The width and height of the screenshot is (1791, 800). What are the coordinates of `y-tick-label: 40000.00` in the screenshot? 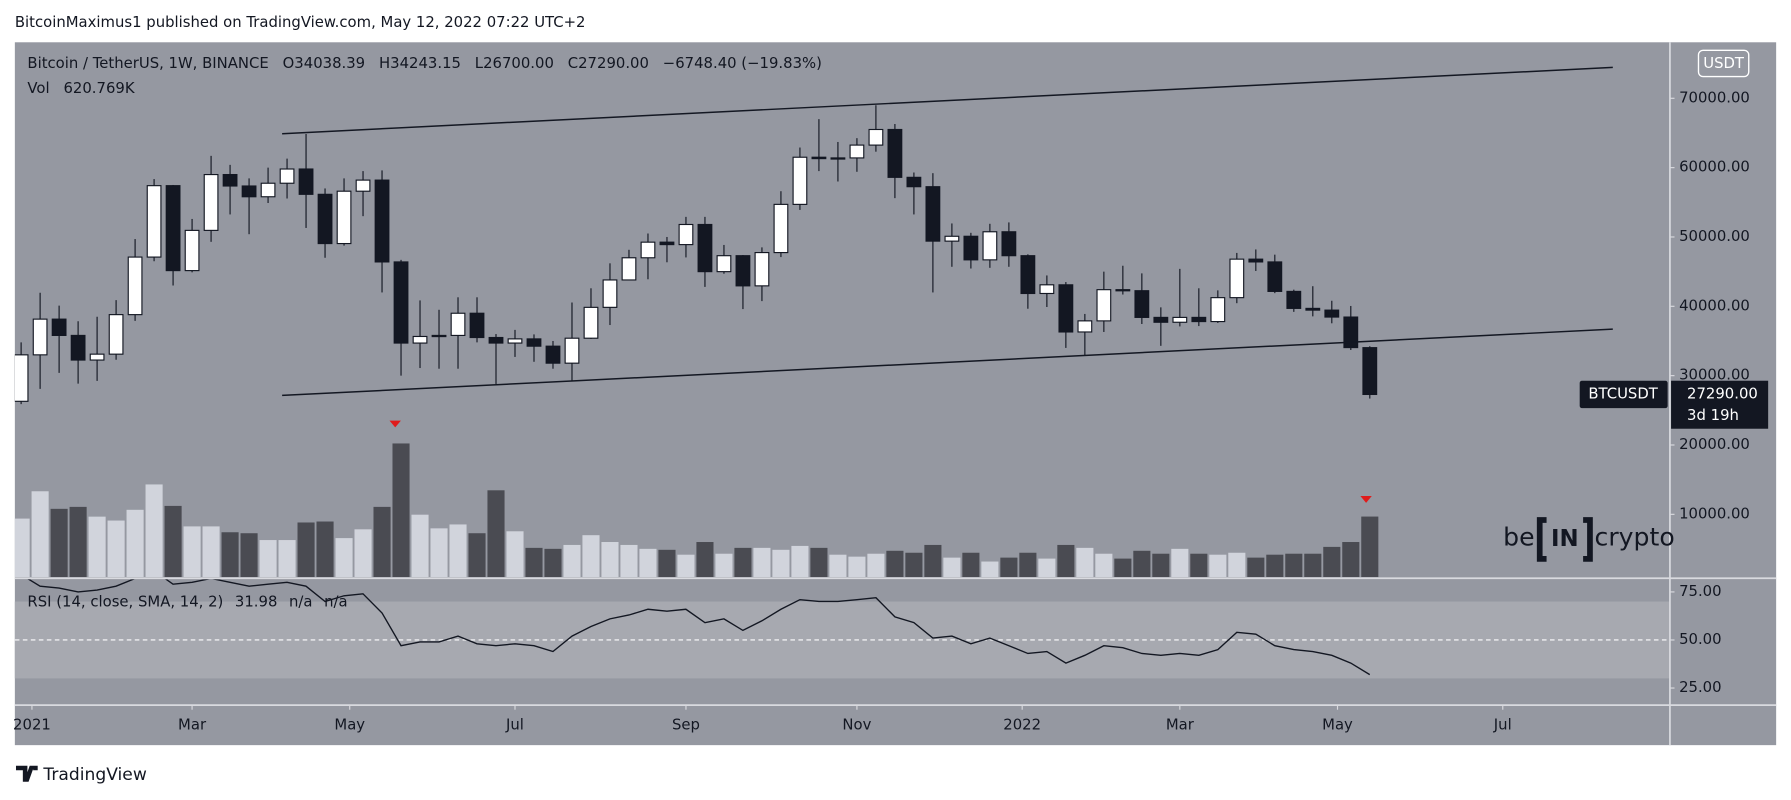 It's located at (1714, 305).